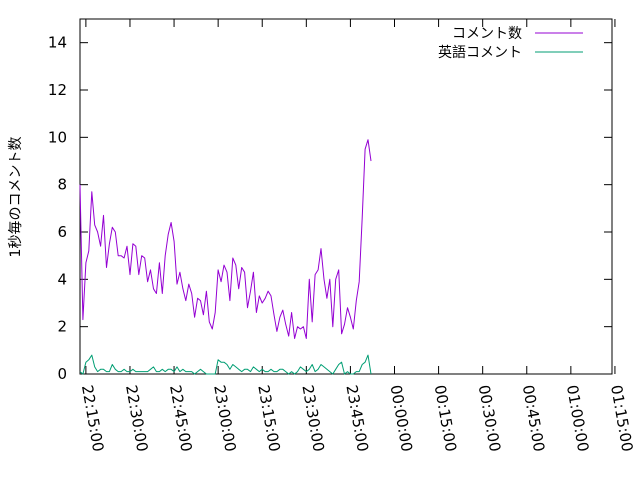  What do you see at coordinates (487, 34) in the screenshot?
I see `legend-label-1: コメント数` at bounding box center [487, 34].